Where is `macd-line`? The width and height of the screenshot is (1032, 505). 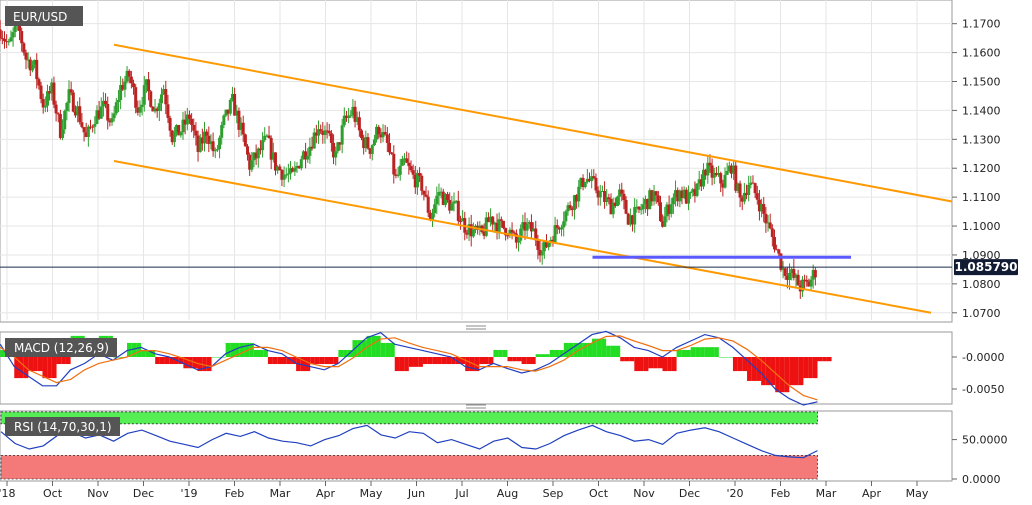
macd-line is located at coordinates (409, 368).